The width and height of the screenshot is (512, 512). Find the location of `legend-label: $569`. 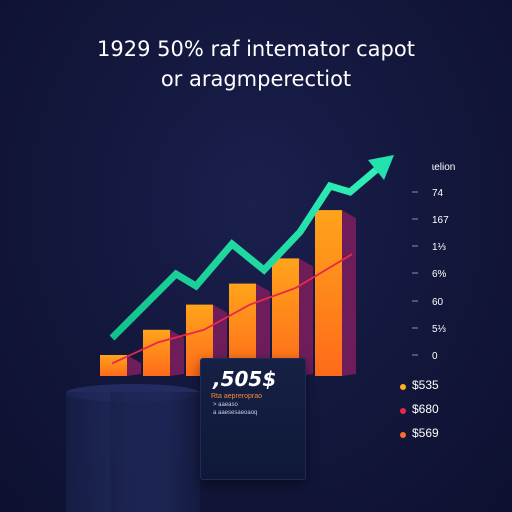

legend-label: $569 is located at coordinates (425, 433).